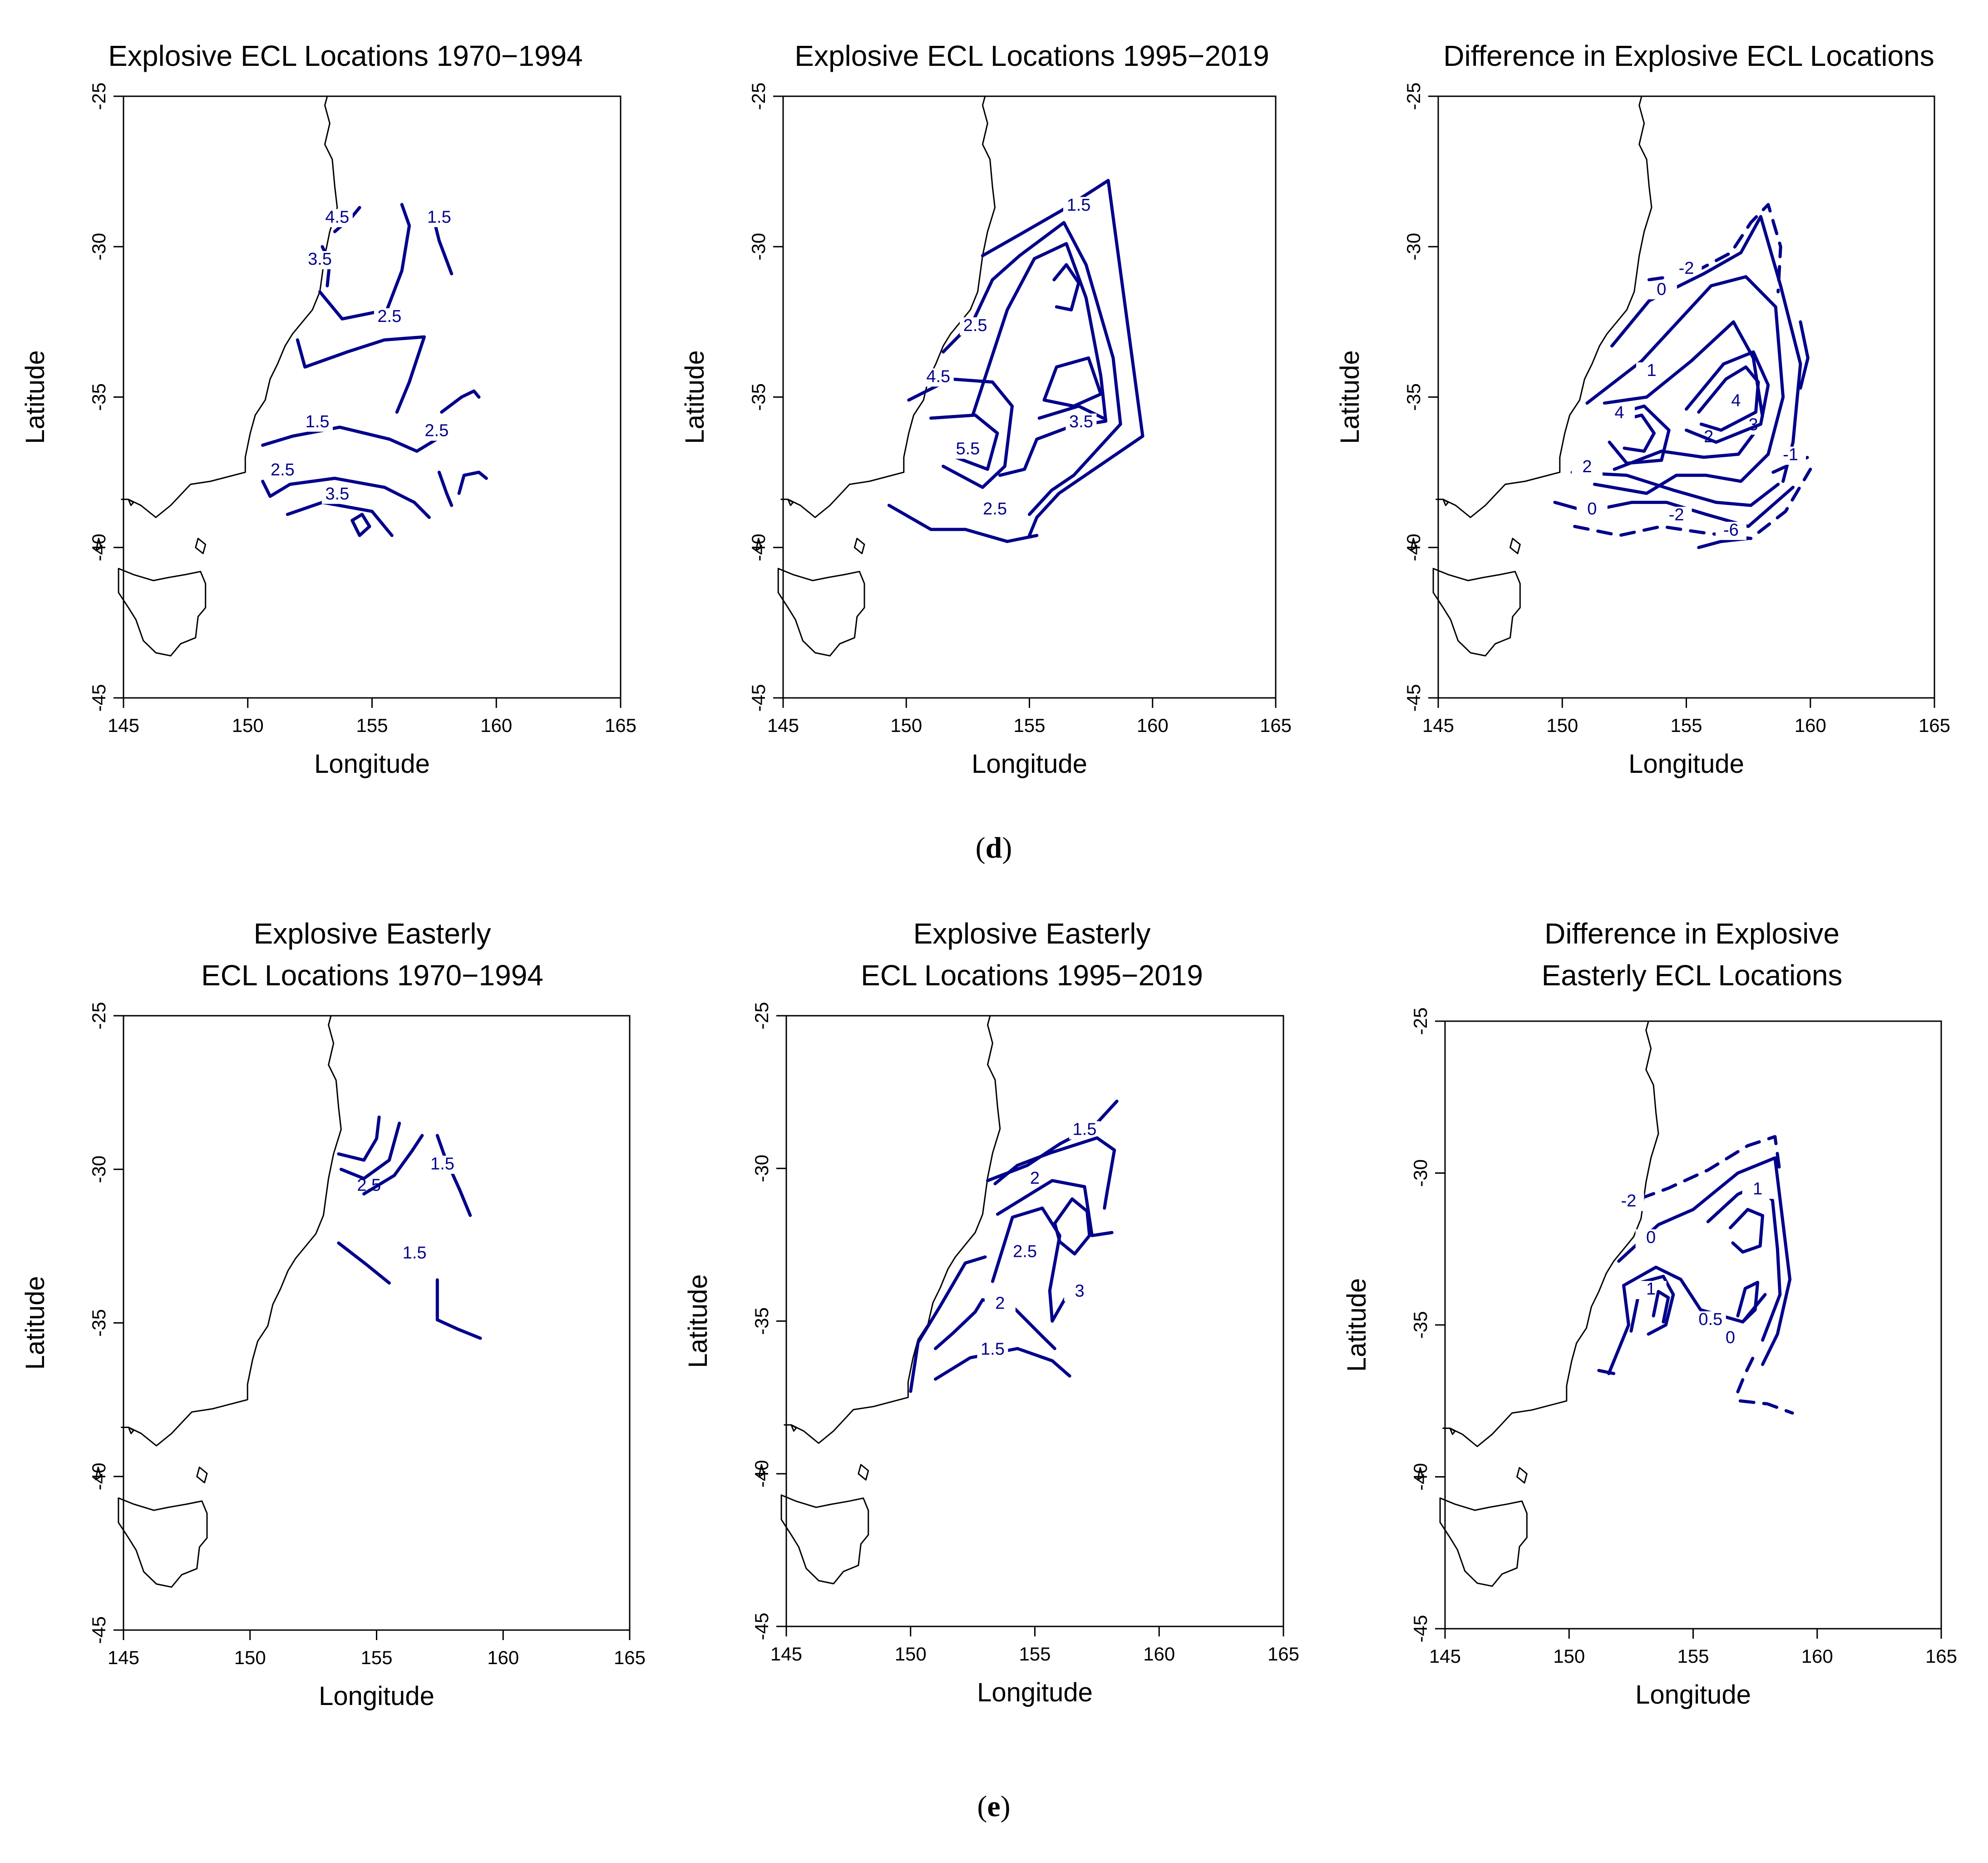  What do you see at coordinates (409, 1227) in the screenshot?
I see `contour-set: 2.51.51.5` at bounding box center [409, 1227].